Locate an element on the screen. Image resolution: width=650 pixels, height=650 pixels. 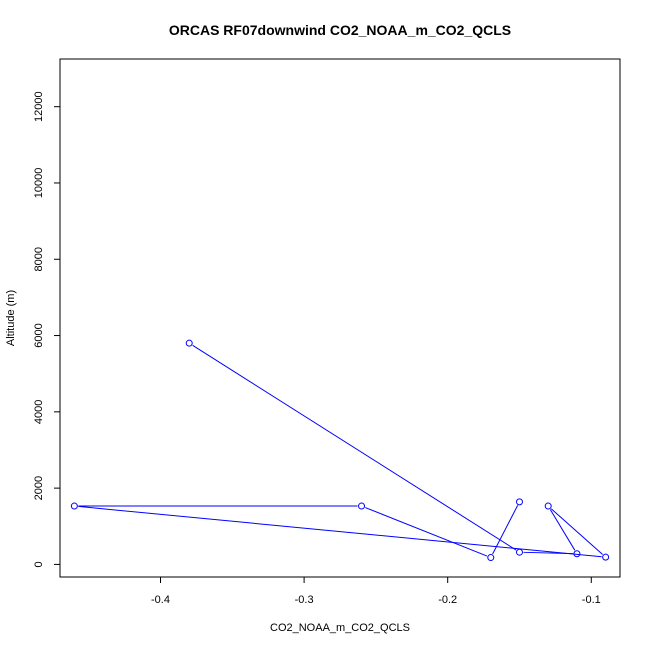
x-tick-label: -0.2 is located at coordinates (447, 600).